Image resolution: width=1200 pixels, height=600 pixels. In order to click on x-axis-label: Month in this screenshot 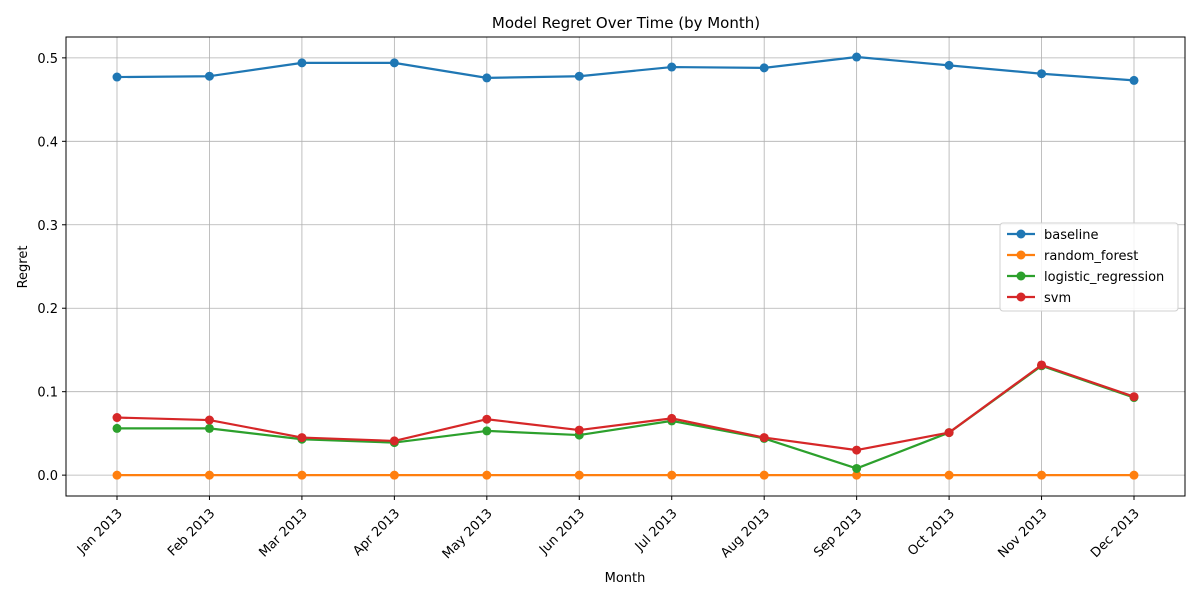, I will do `click(625, 578)`.